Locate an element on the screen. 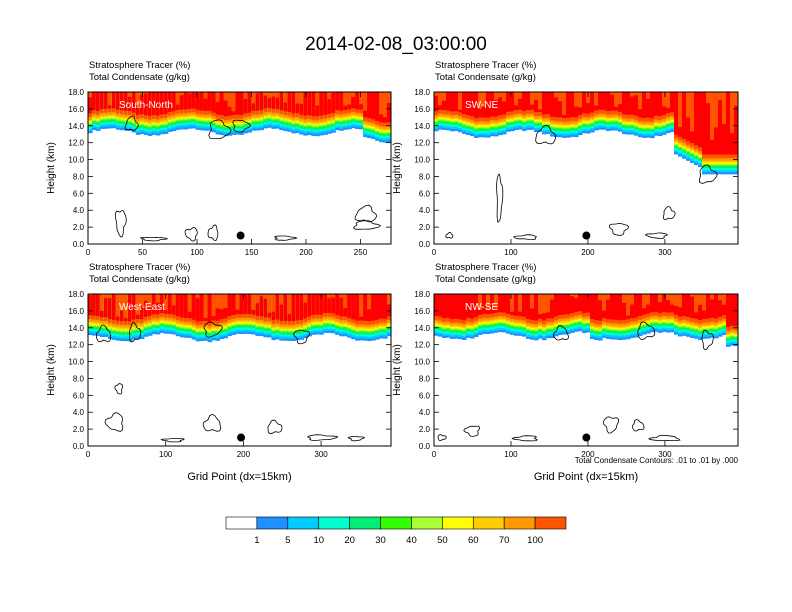  section-label: SW-NE is located at coordinates (481, 105).